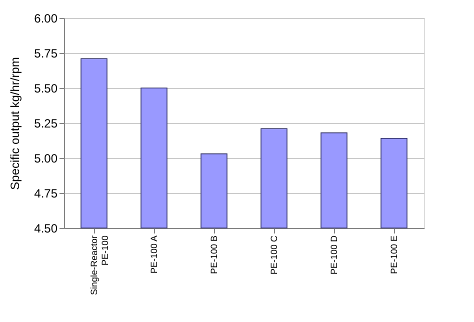 This screenshot has width=474, height=322. Describe the element at coordinates (15, 123) in the screenshot. I see `y-axis-title: Specific output kg/hr/rpm` at that location.